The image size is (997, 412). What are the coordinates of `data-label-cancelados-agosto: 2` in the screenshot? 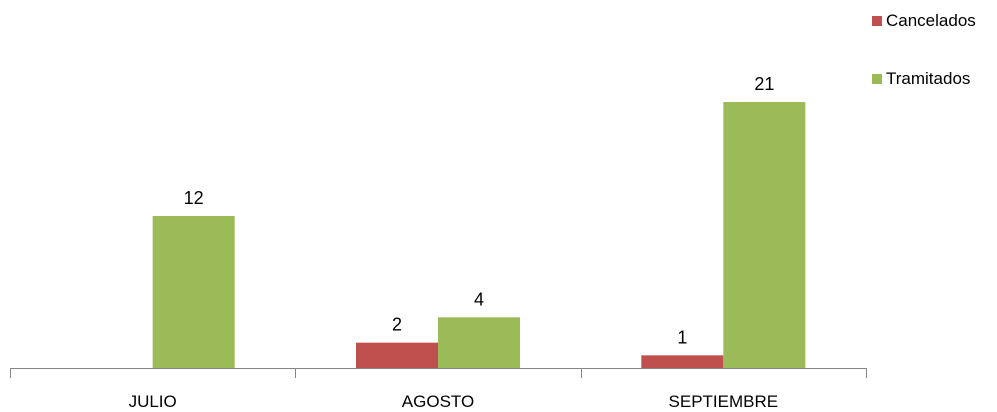 It's located at (397, 325).